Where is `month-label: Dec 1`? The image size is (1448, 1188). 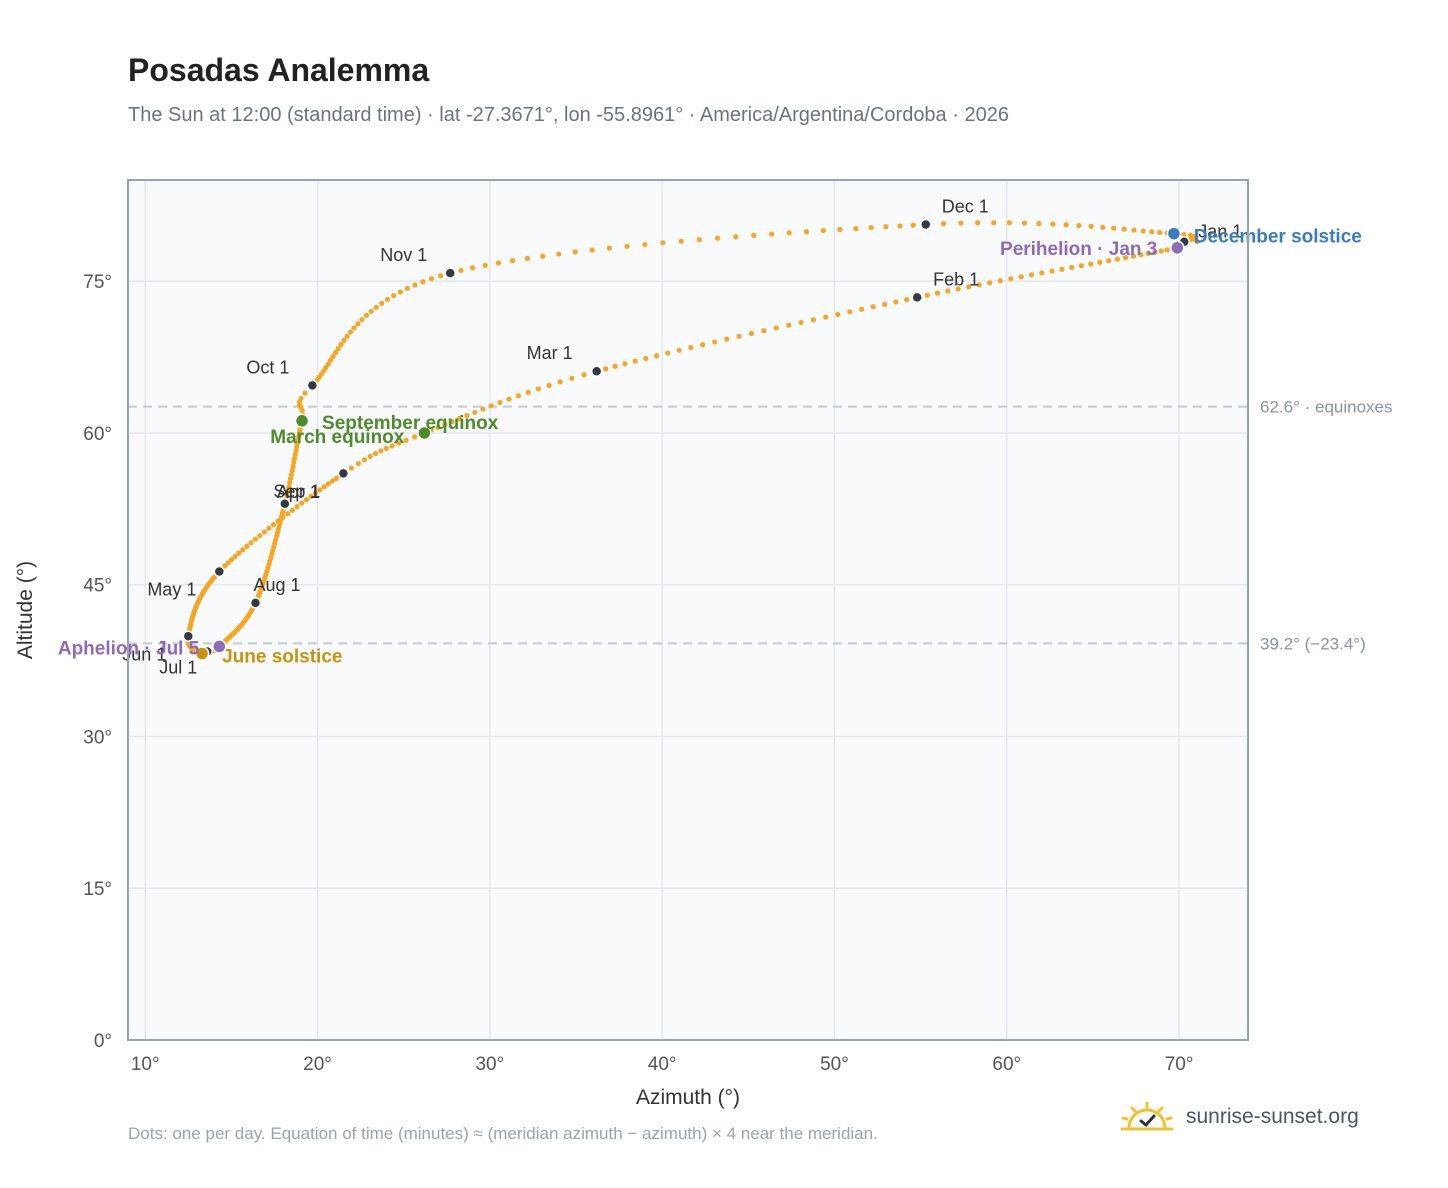
month-label: Dec 1 is located at coordinates (965, 207).